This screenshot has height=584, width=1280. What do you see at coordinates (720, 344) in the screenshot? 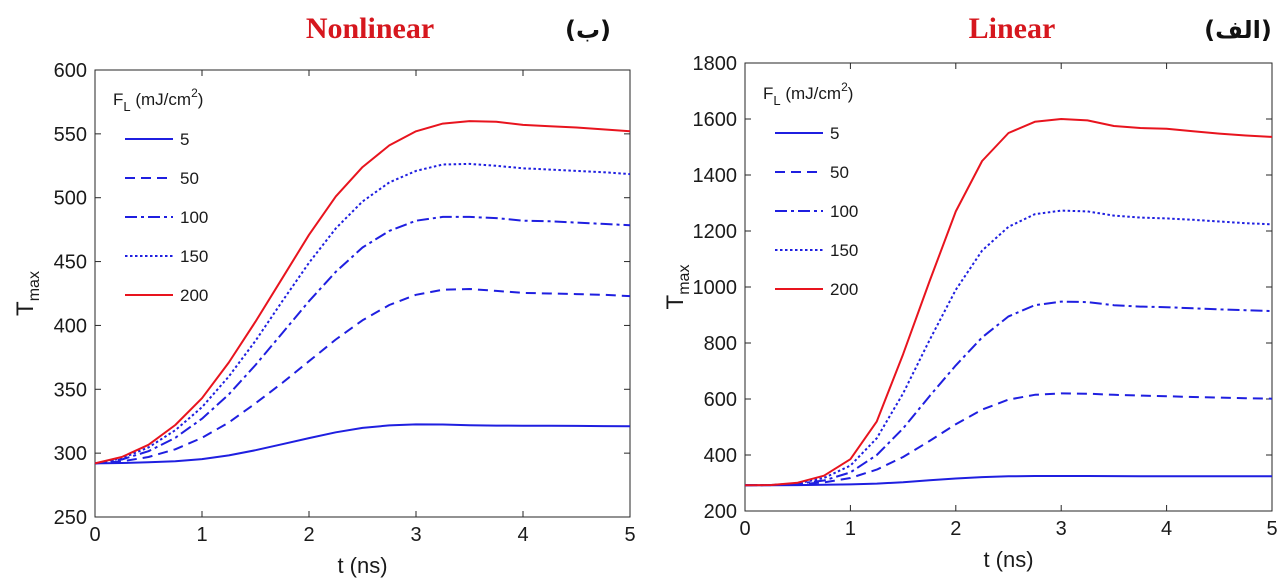
I see `y-tick-label: 800` at bounding box center [720, 344].